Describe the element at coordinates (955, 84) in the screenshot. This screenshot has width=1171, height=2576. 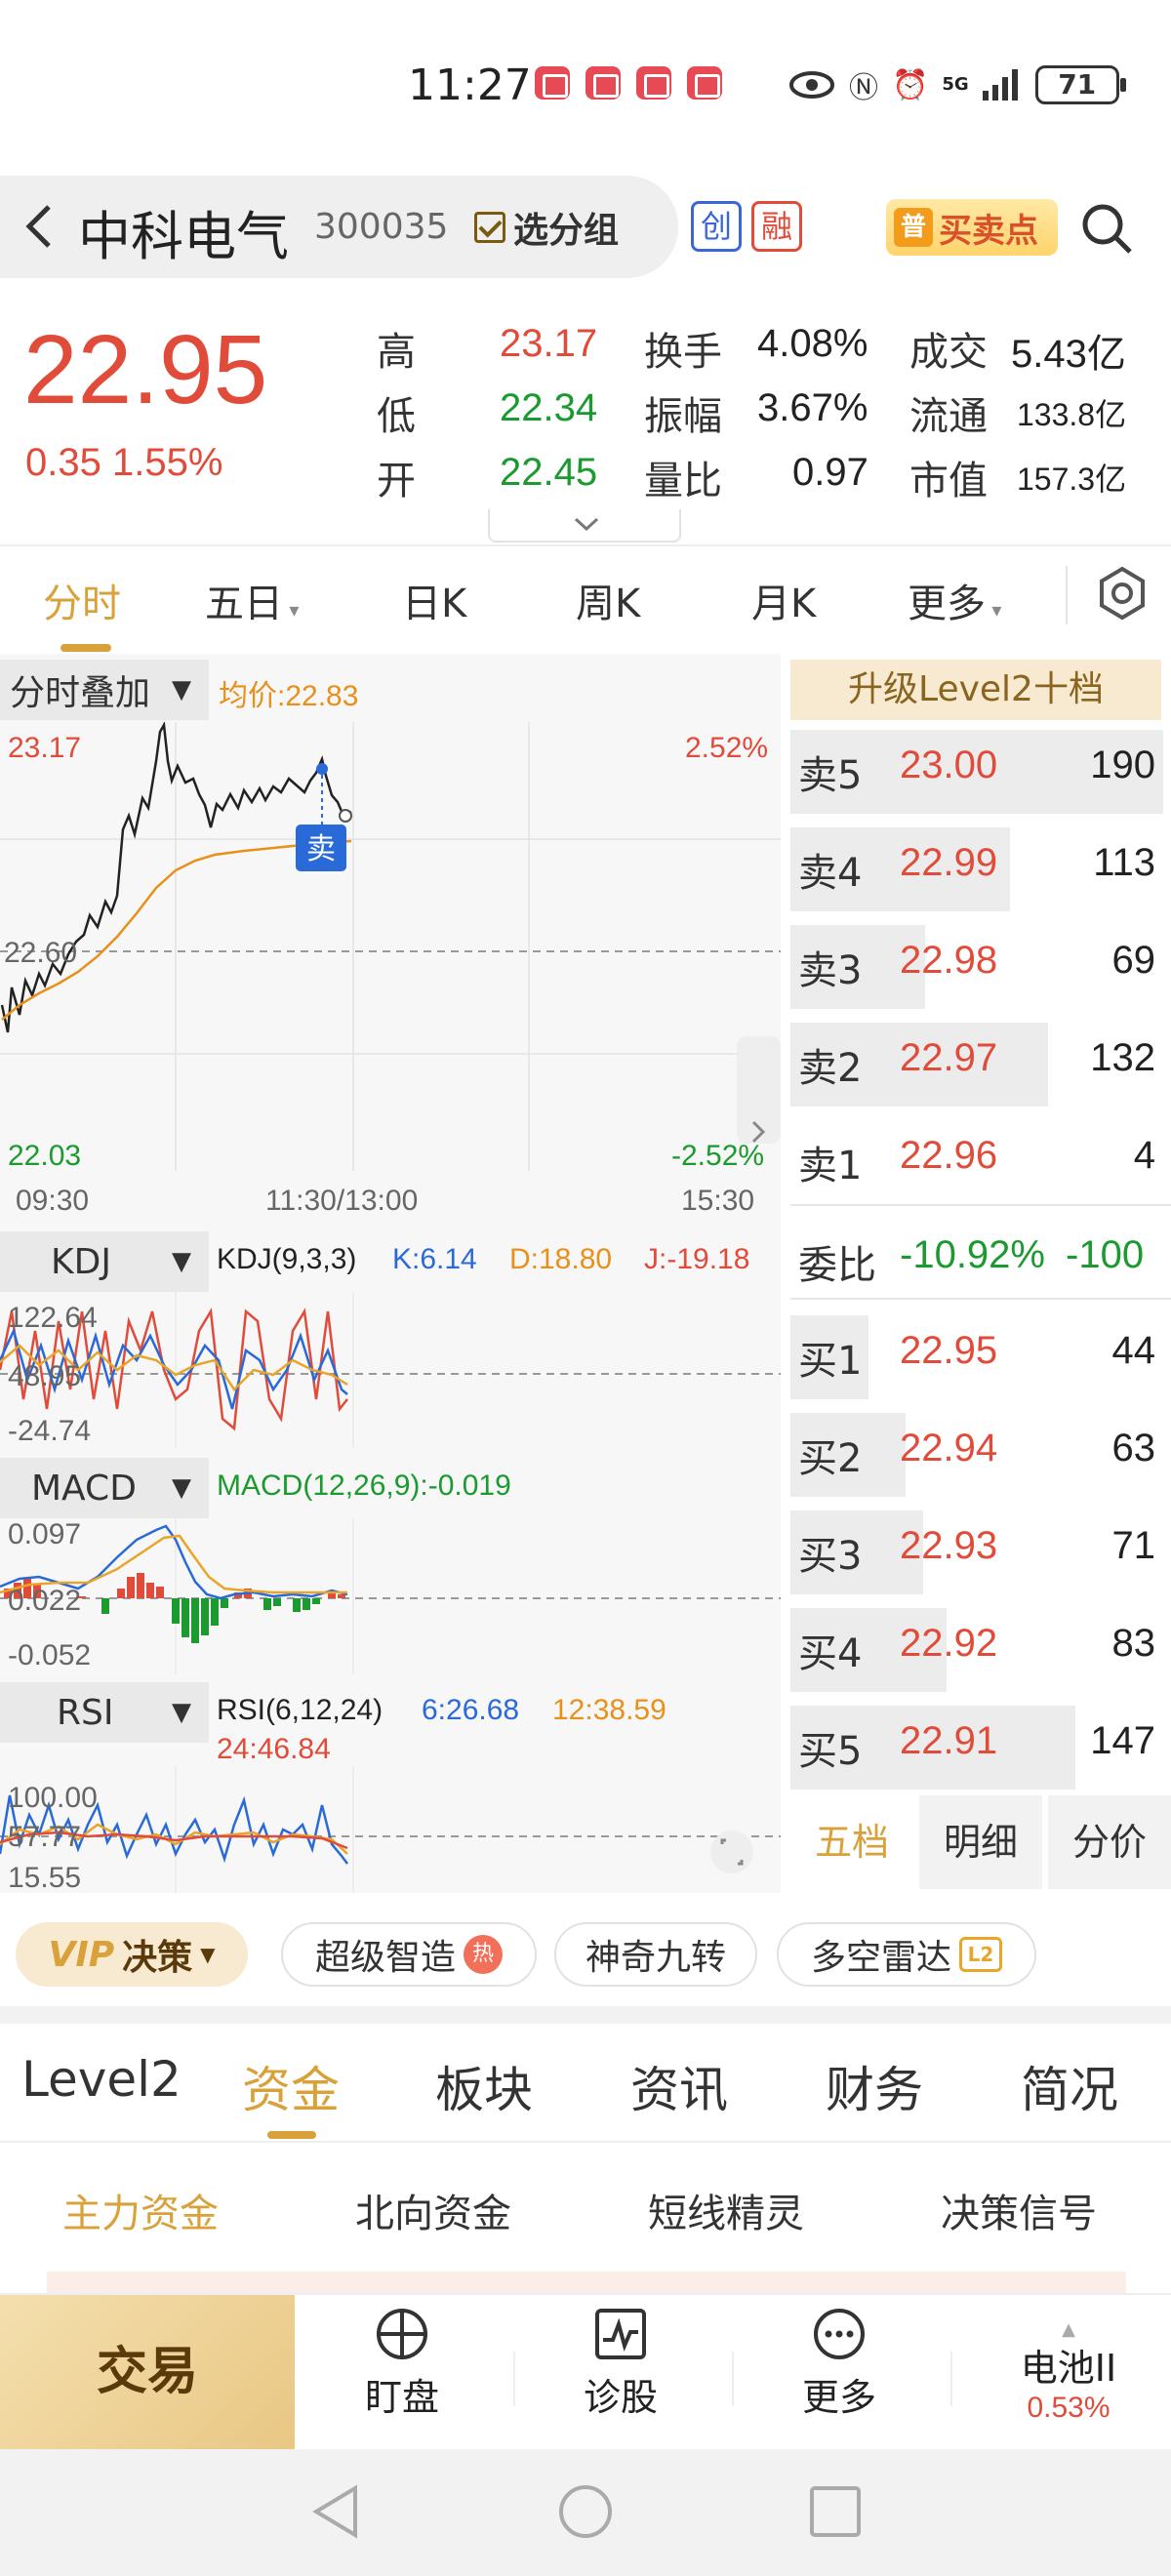
I see `network-label: 5G` at that location.